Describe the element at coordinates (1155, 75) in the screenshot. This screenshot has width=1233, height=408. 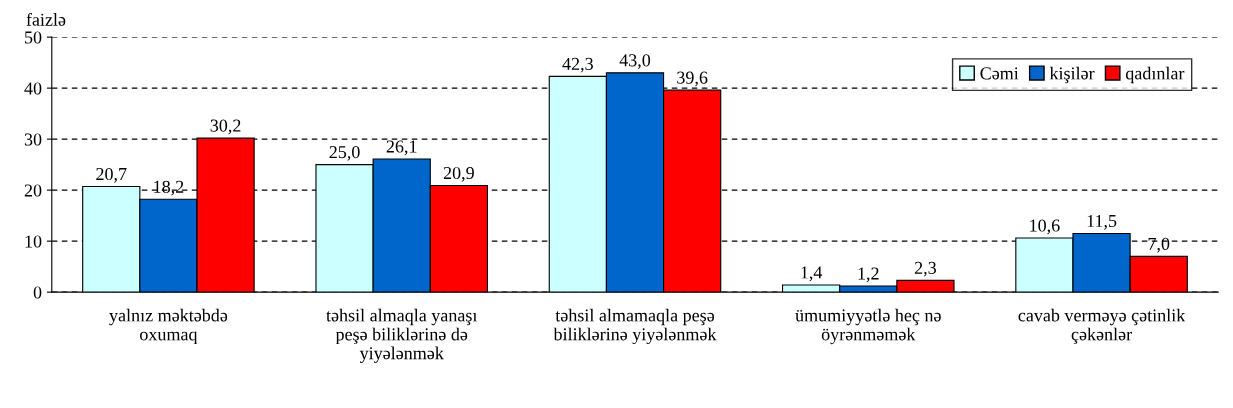
I see `legend-label: qadınlar` at that location.